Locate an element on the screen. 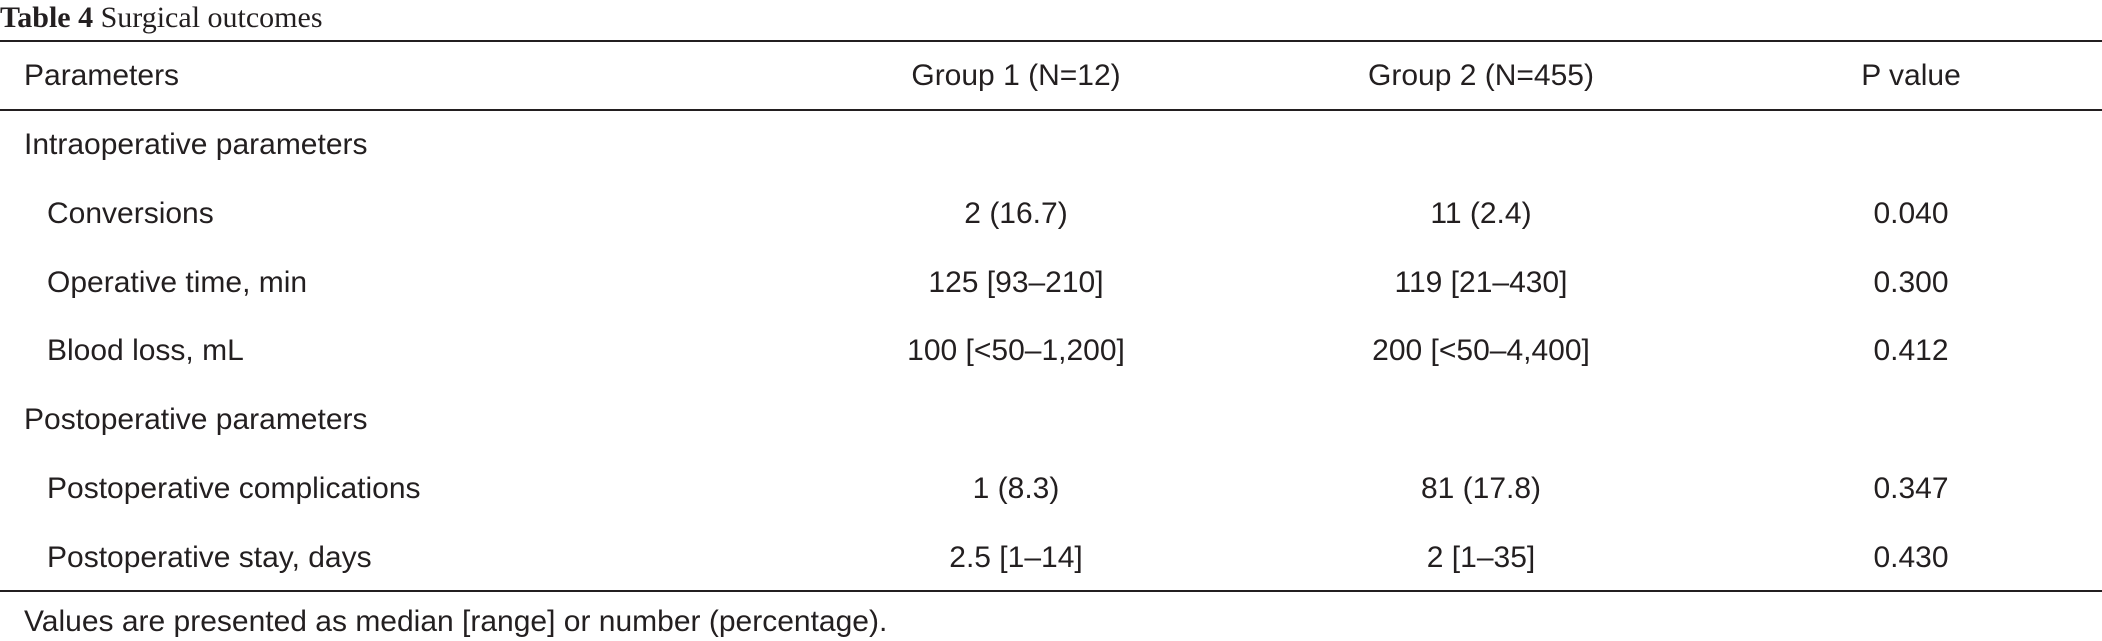  row-p-value: 0.430 is located at coordinates (1911, 557).